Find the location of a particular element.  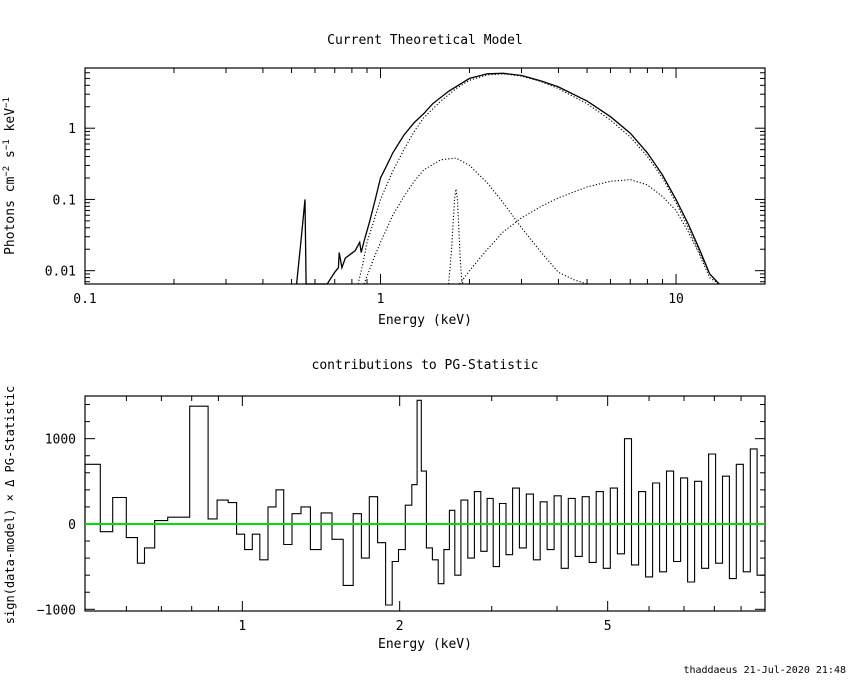

top-y-axis-label: Photons cm−2 s−1 keV−1 is located at coordinates (10, 176).